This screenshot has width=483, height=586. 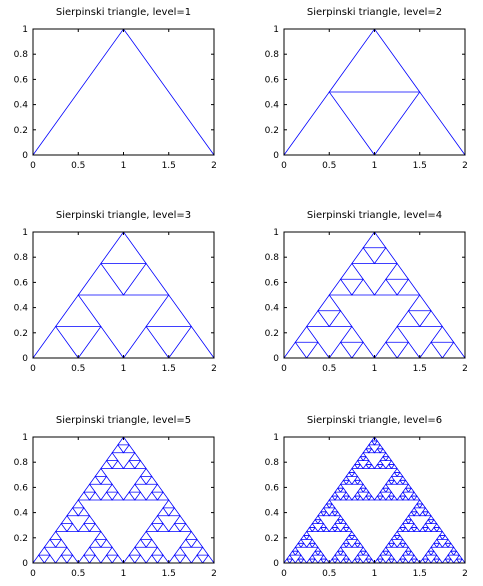 I want to click on subplot-title: Sierpinski triangle, level=4, so click(x=374, y=215).